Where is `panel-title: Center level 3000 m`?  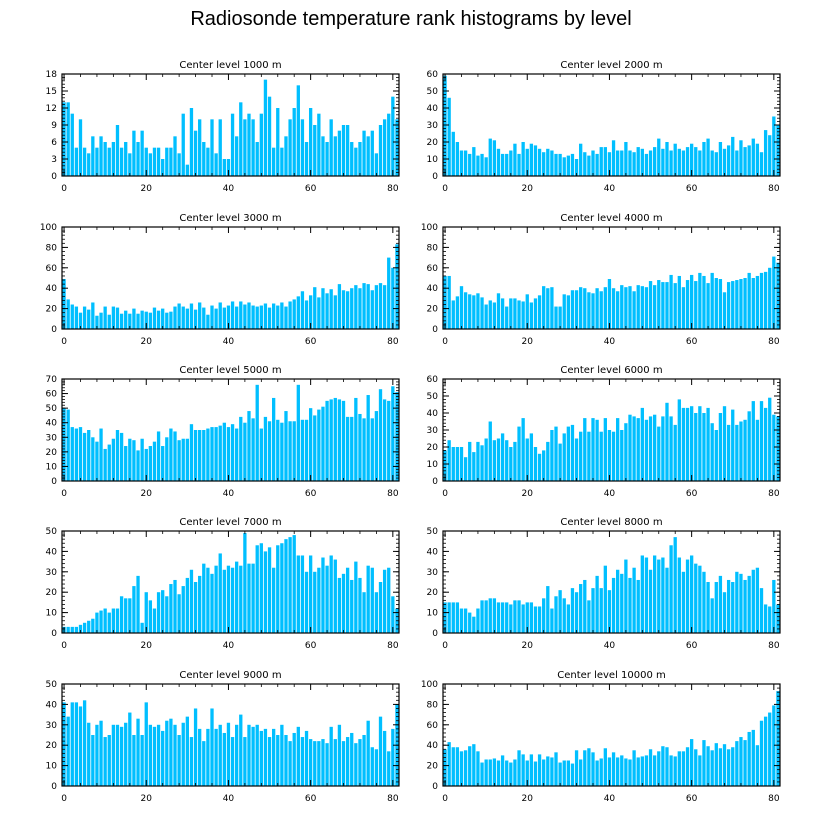 panel-title: Center level 3000 m is located at coordinates (230, 218).